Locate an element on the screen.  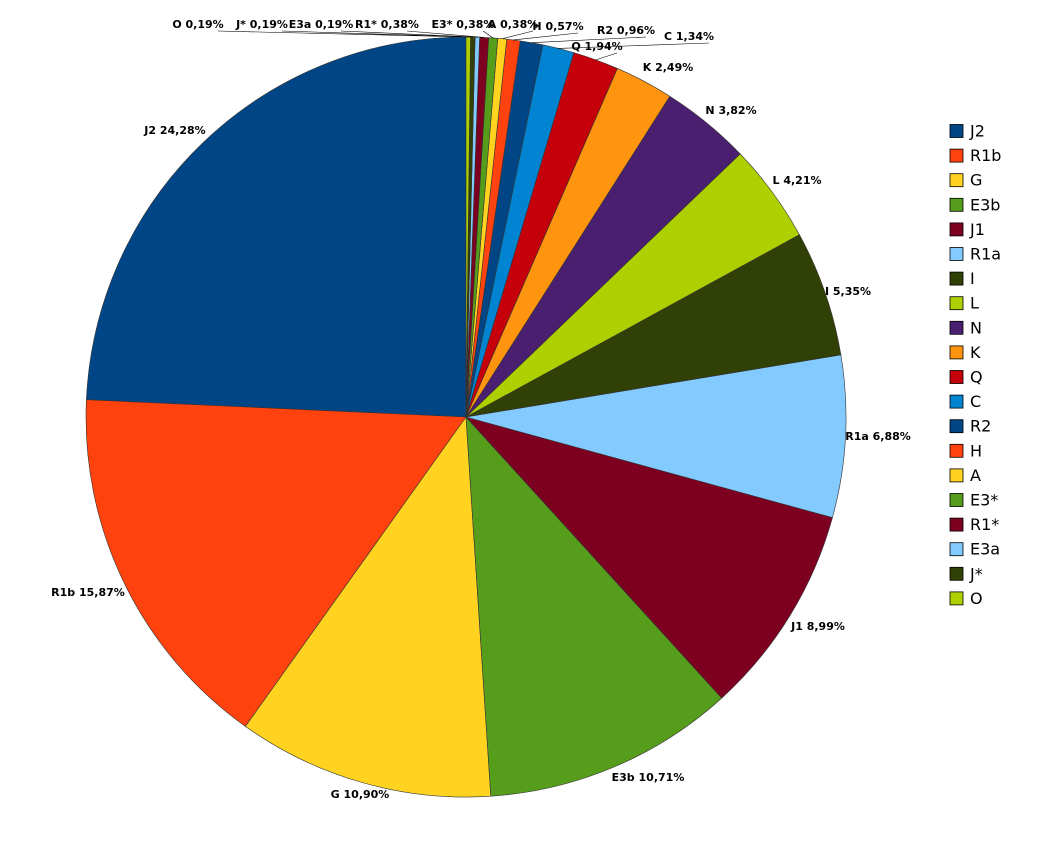
label-category: L is located at coordinates (775, 180).